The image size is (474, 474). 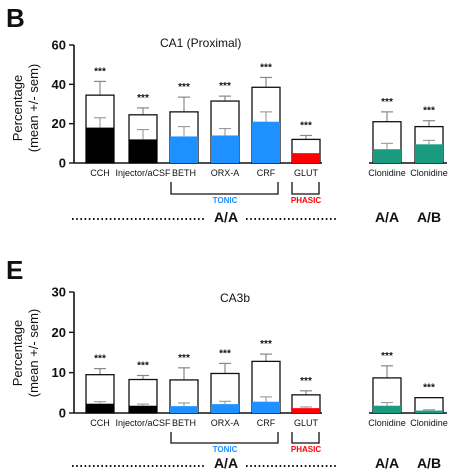 I want to click on panel-e-ylabel-line1: Percentage, so click(x=17, y=353).